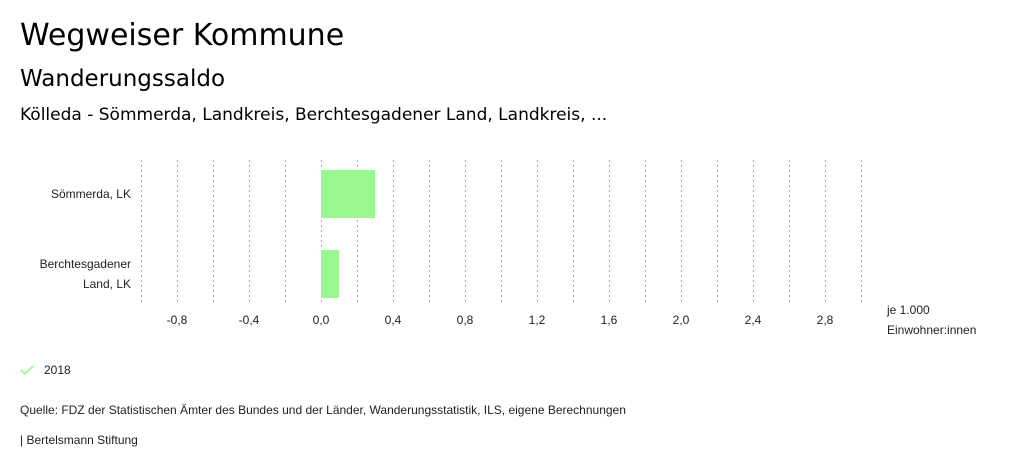  Describe the element at coordinates (681, 320) in the screenshot. I see `x-tick-label: 2,0` at that location.